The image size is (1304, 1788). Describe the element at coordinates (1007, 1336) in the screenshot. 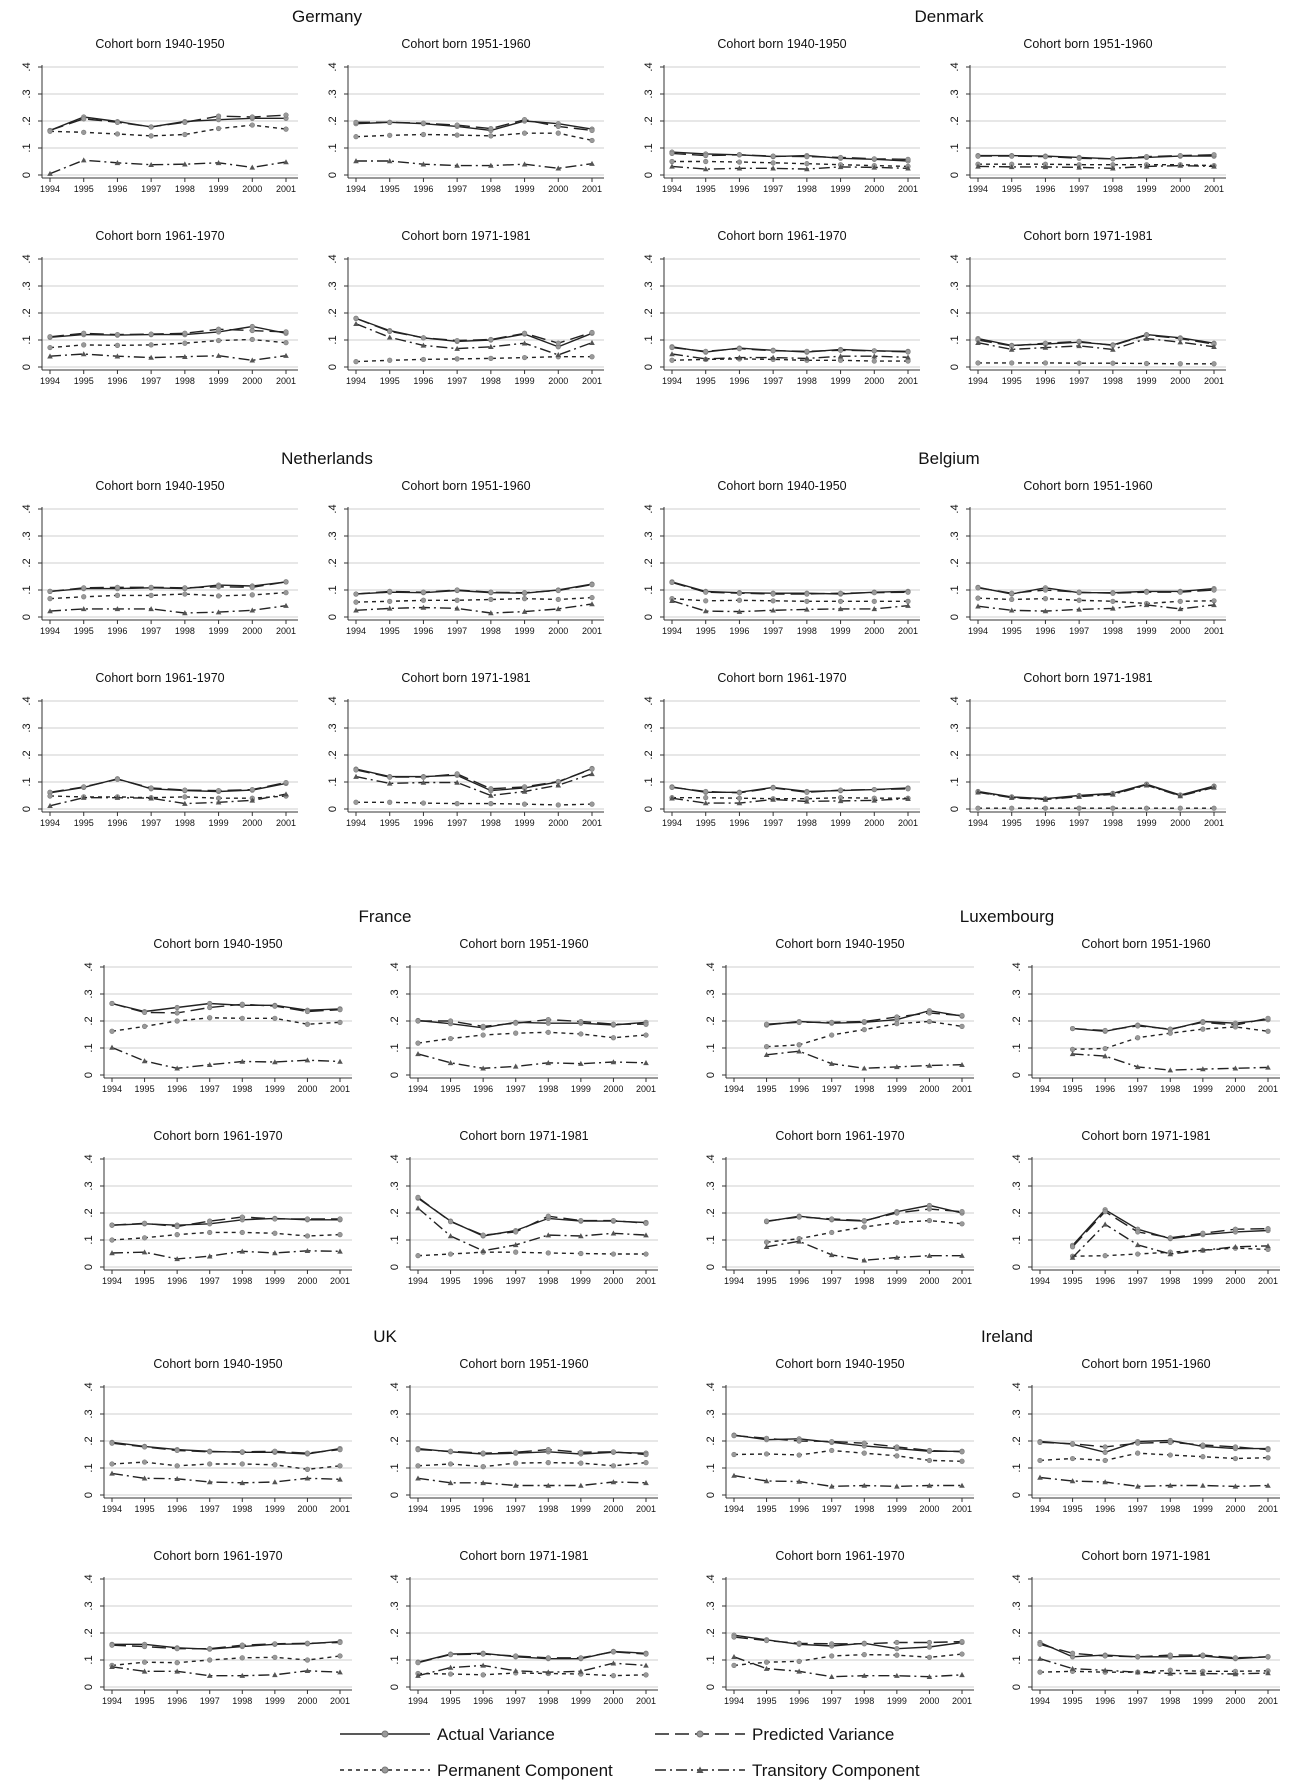

I see `country-title: Ireland` at that location.